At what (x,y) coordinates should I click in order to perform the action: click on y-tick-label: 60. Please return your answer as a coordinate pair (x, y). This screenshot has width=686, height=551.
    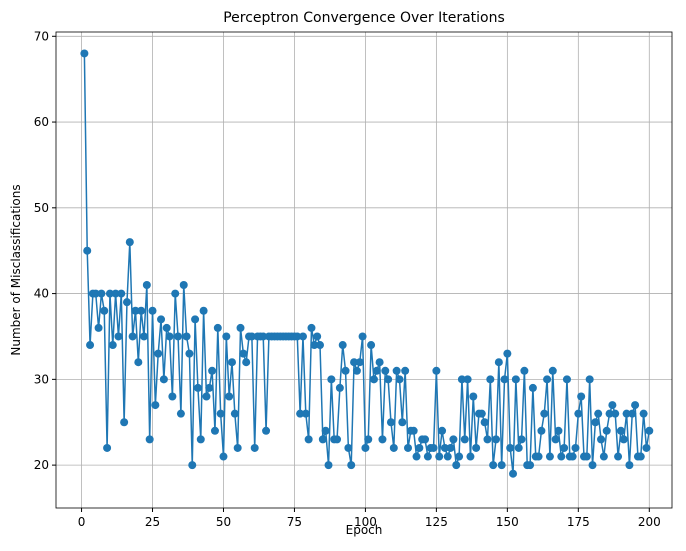
    Looking at the image, I should click on (41, 122).